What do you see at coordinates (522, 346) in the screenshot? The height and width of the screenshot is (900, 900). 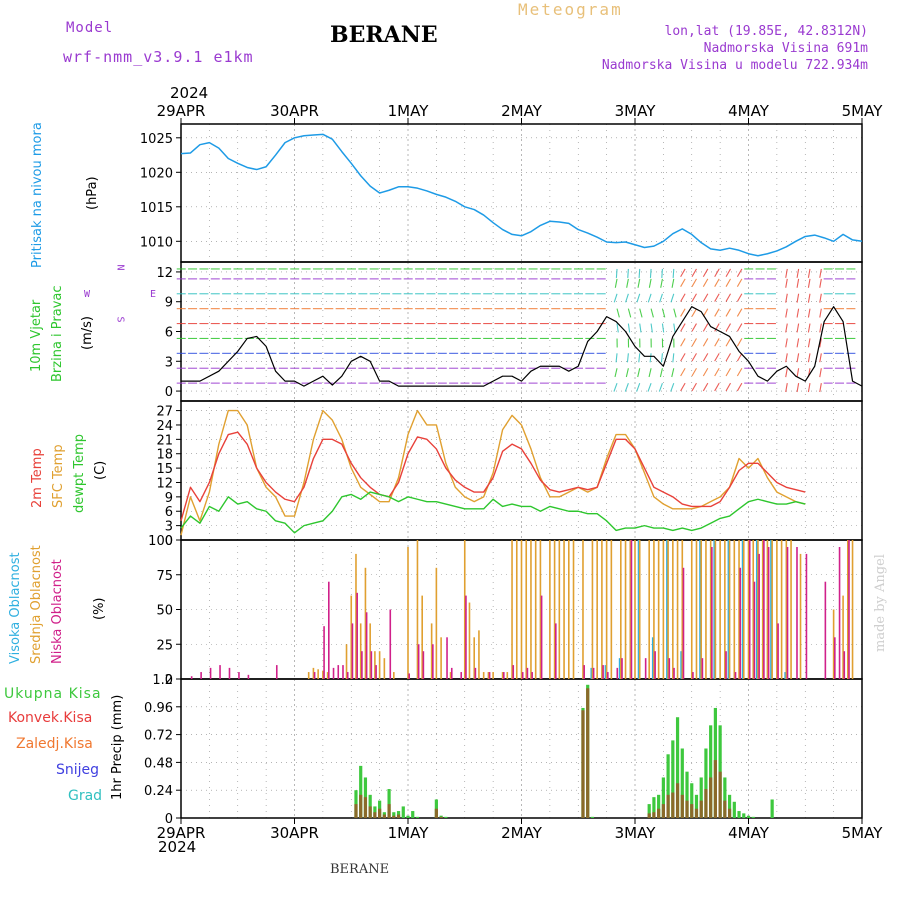 I see `wind-speed-line` at bounding box center [522, 346].